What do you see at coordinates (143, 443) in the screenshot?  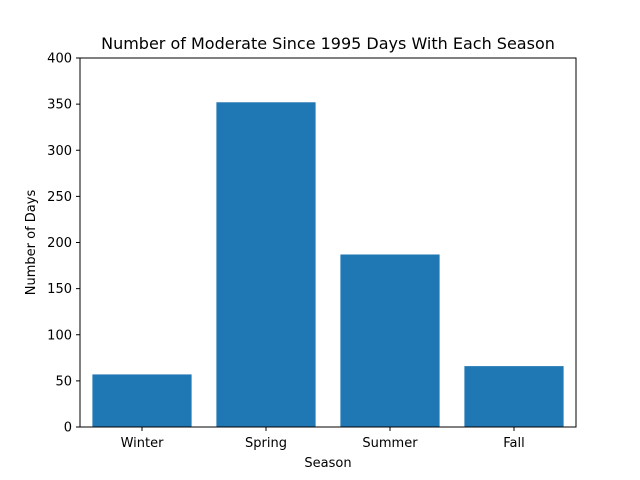 I see `x-tick-label: Winter` at bounding box center [143, 443].